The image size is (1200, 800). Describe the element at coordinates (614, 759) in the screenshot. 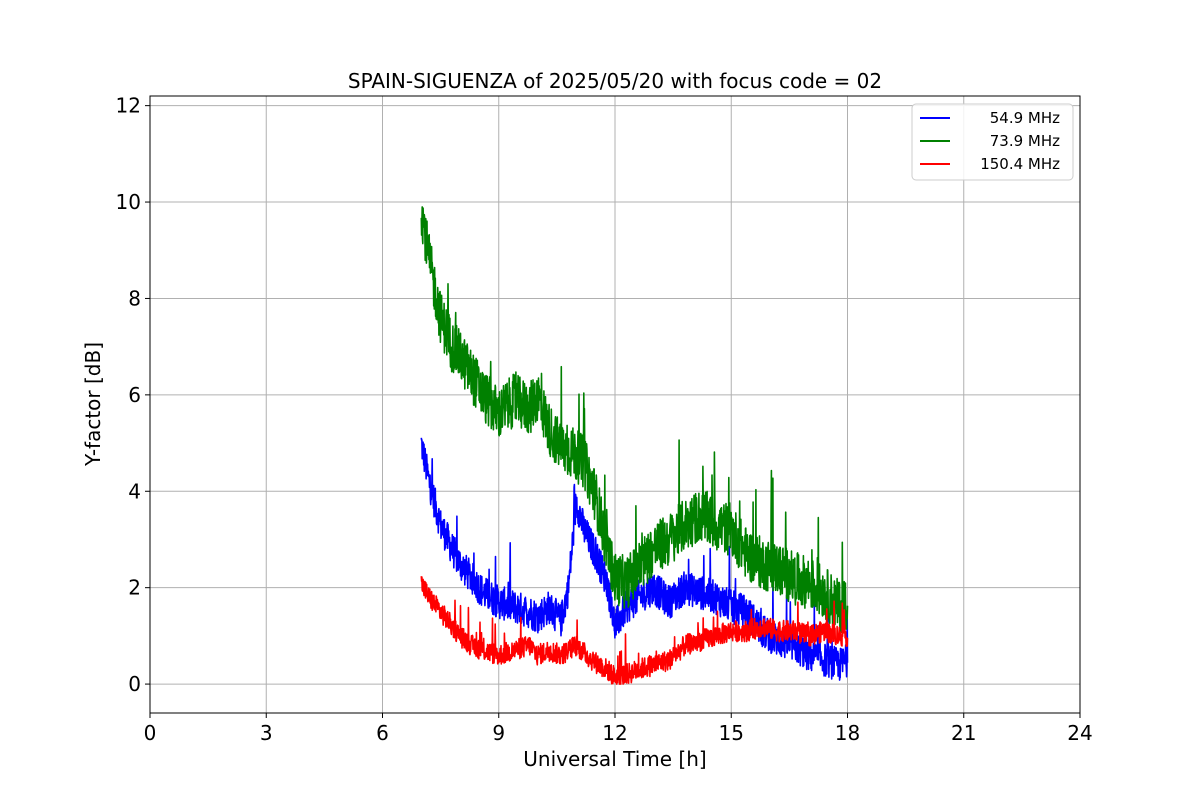

I see `x-axis-label: Universal Time [h]` at that location.